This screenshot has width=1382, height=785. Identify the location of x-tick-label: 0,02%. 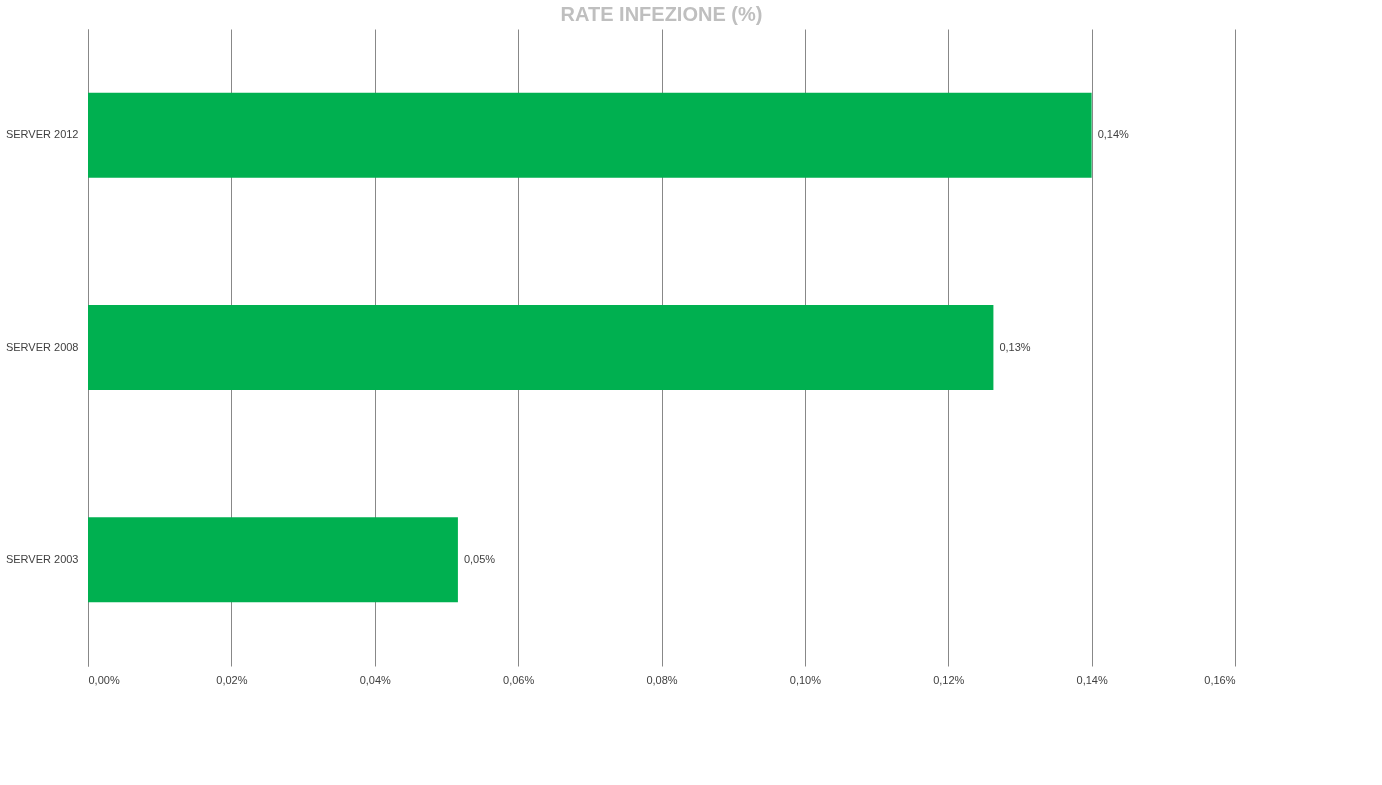
(232, 679).